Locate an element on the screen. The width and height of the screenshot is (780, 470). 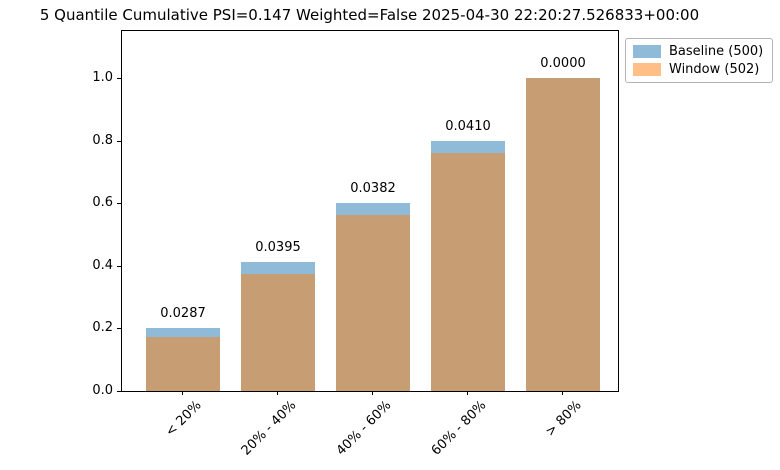
y-axis-tick-label: 0.2 is located at coordinates (102, 328).